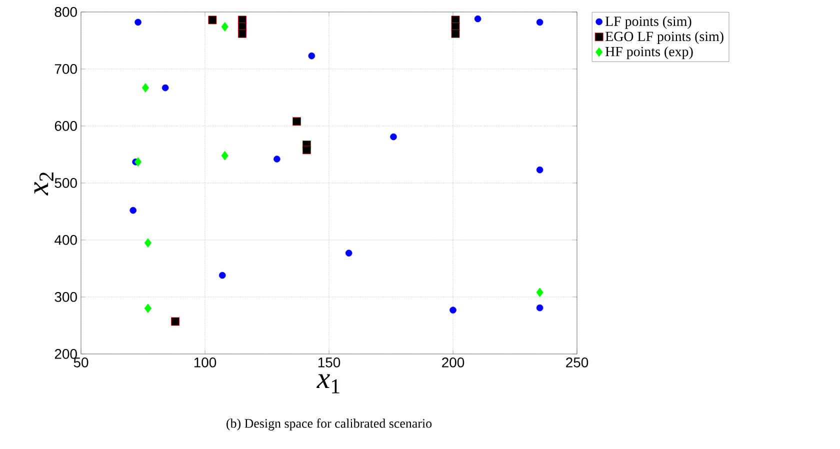 The height and width of the screenshot is (449, 840). Describe the element at coordinates (65, 354) in the screenshot. I see `y-tick-label: 200` at that location.